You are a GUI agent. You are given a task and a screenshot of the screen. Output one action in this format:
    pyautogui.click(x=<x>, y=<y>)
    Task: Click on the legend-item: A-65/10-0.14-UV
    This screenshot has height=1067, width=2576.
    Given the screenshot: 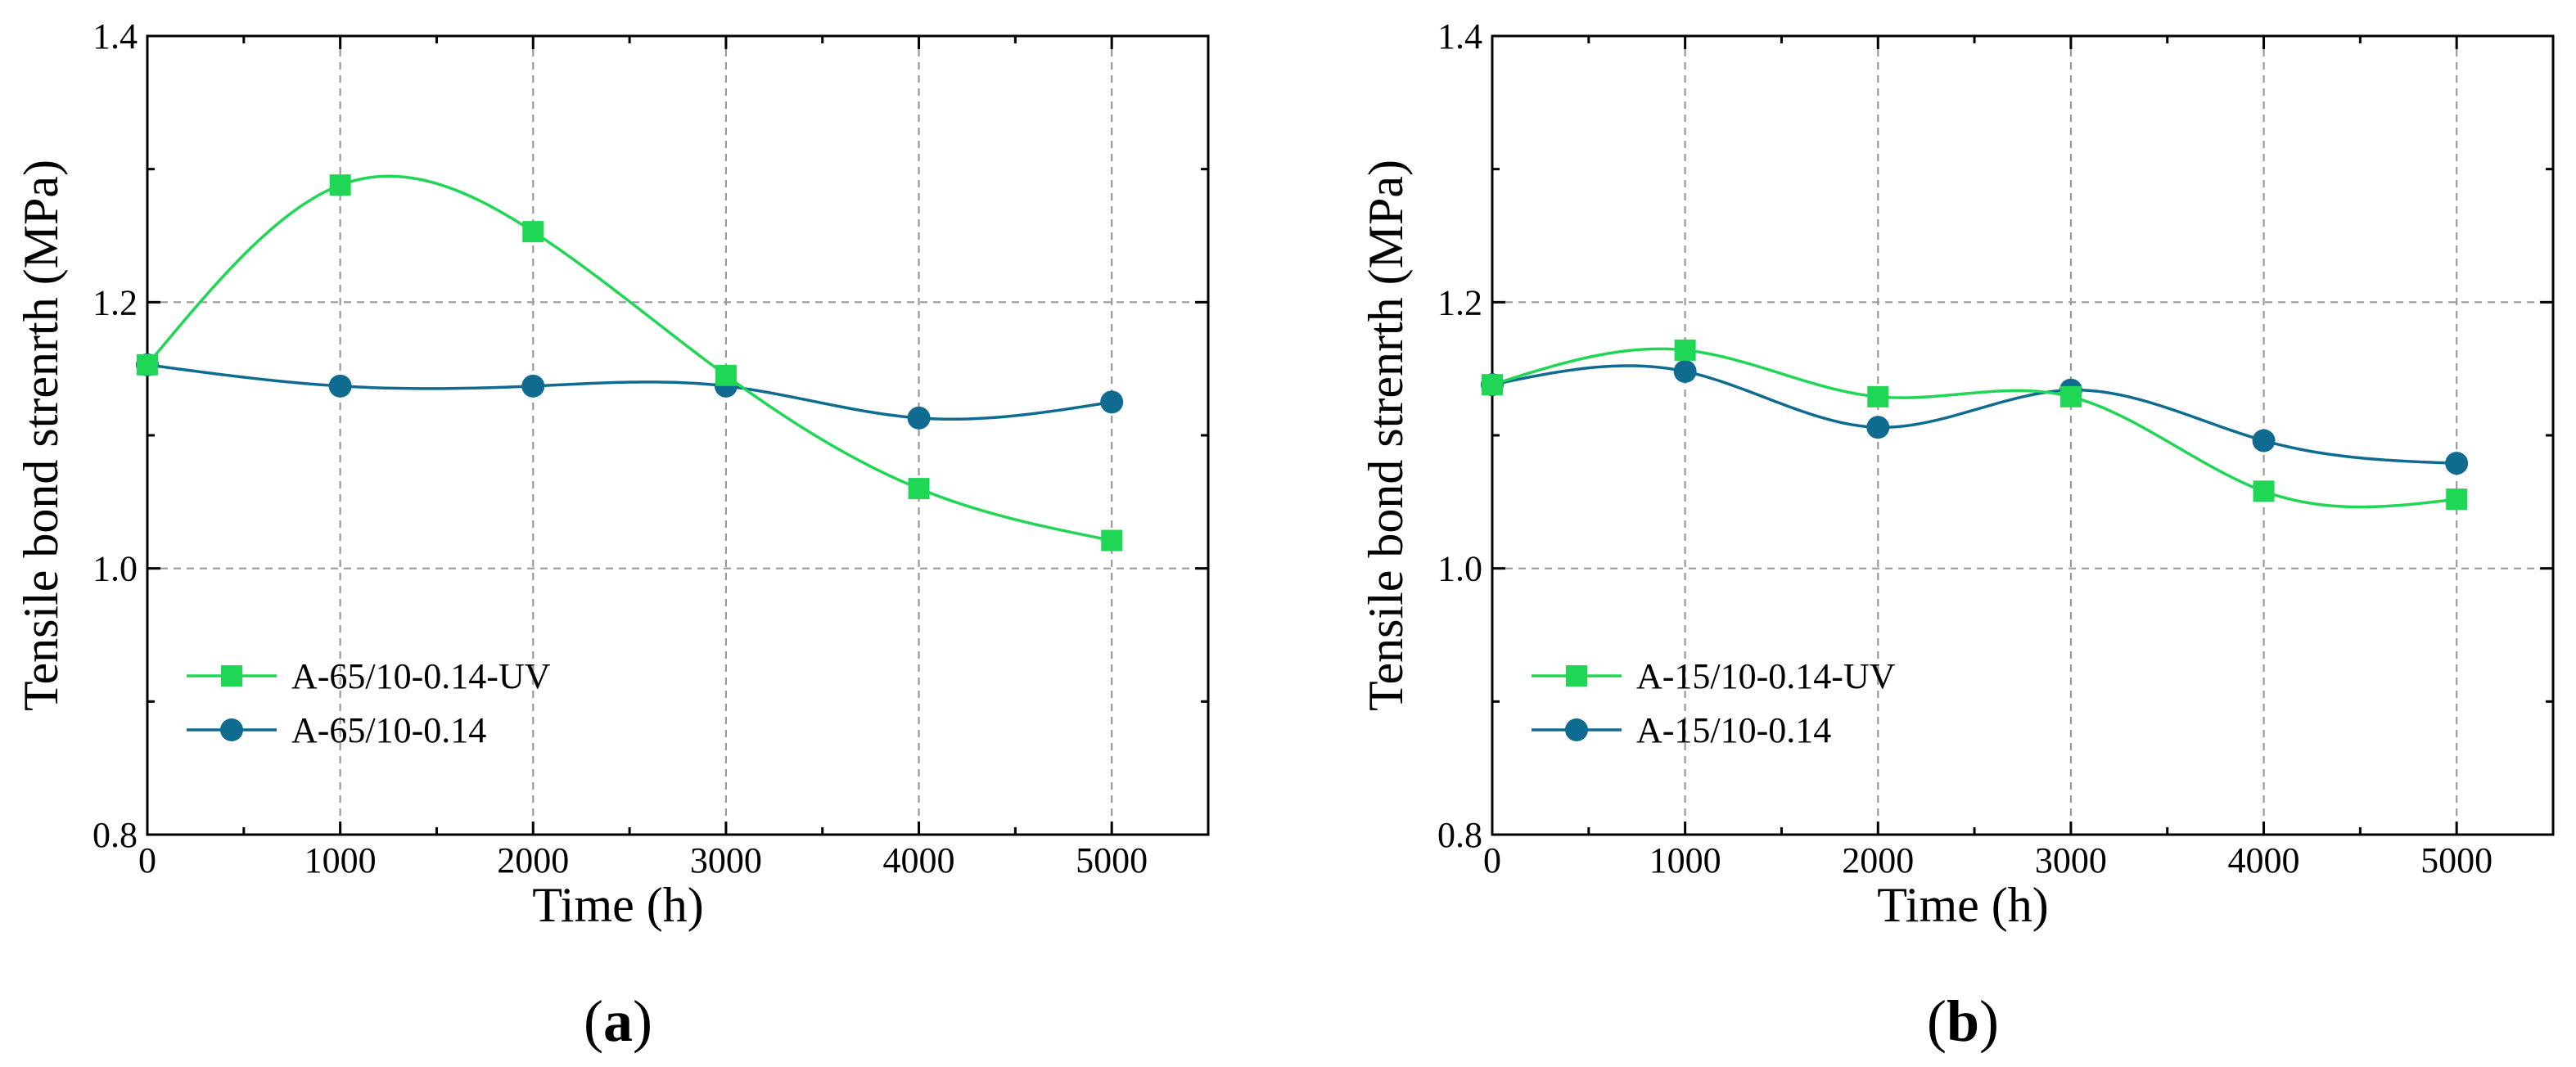 What is the action you would take?
    pyautogui.click(x=369, y=676)
    